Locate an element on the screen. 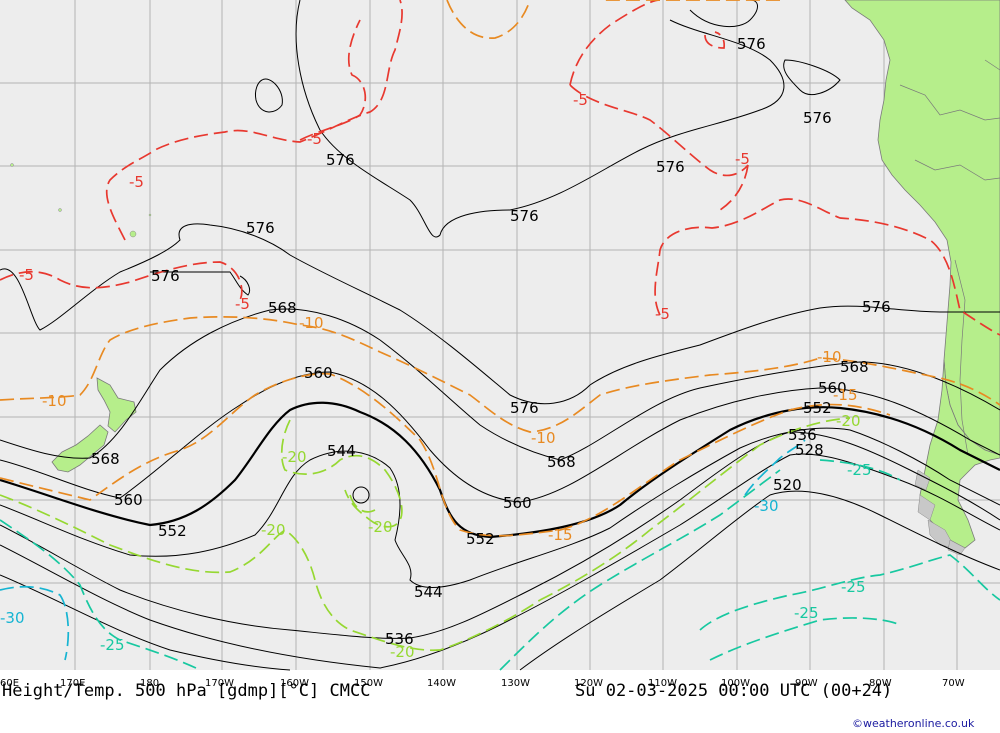  temp-minus5-ring is located at coordinates (333, 80).